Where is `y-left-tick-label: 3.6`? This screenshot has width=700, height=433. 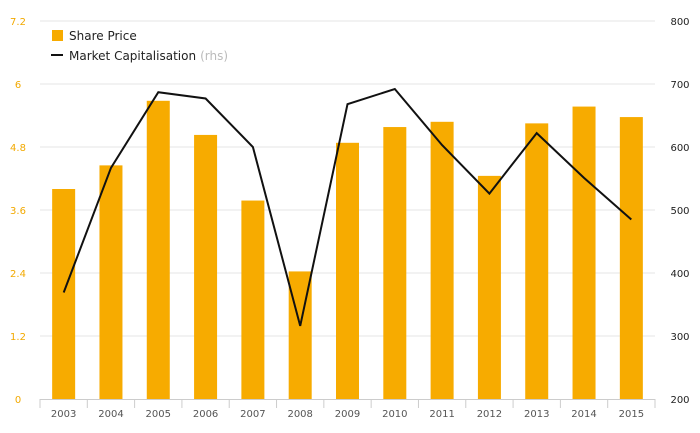
y-left-tick-label: 3.6 is located at coordinates (18, 211).